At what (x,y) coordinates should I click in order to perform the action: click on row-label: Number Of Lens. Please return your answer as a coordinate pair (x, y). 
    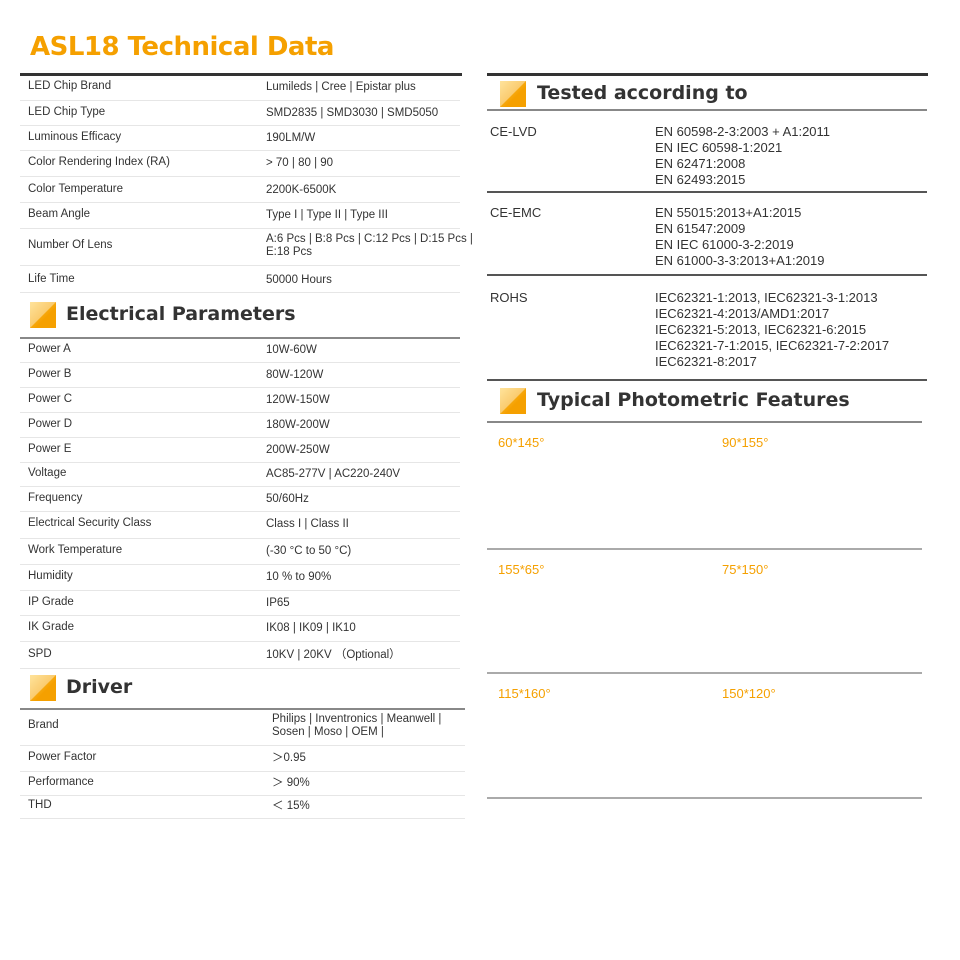
    Looking at the image, I should click on (70, 245).